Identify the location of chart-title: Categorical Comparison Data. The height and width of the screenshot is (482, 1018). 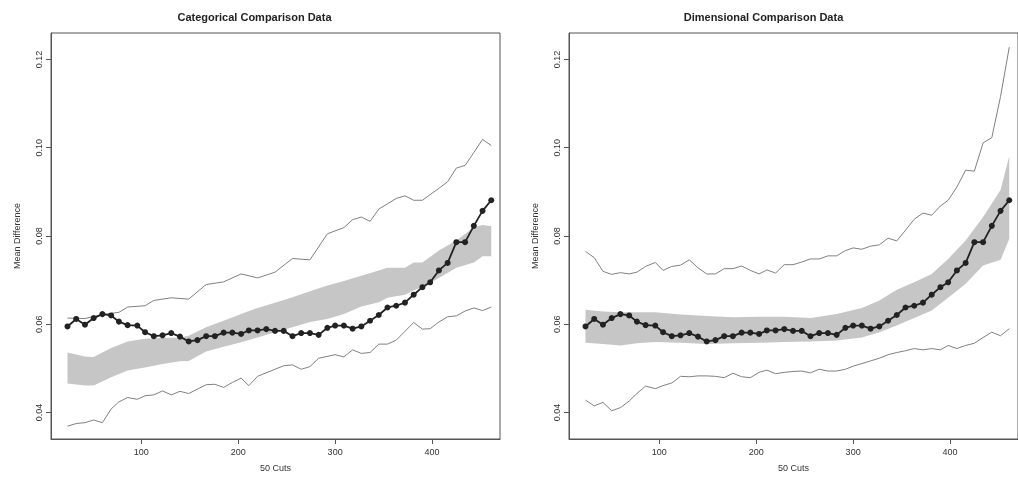
(255, 16).